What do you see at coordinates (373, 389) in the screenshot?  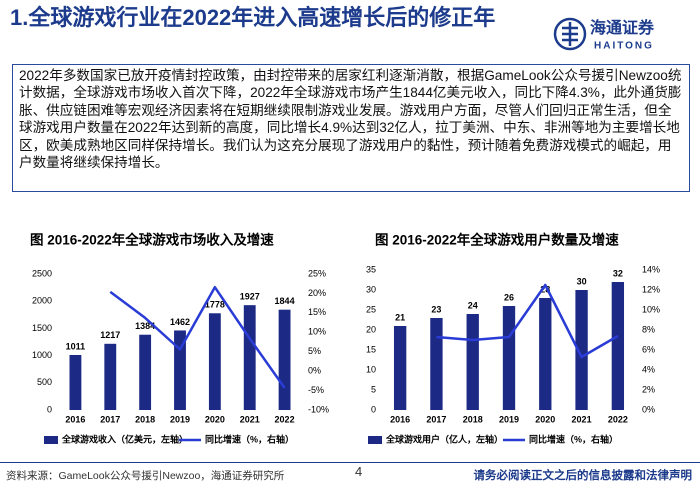 I see `y-tick-label: 5` at bounding box center [373, 389].